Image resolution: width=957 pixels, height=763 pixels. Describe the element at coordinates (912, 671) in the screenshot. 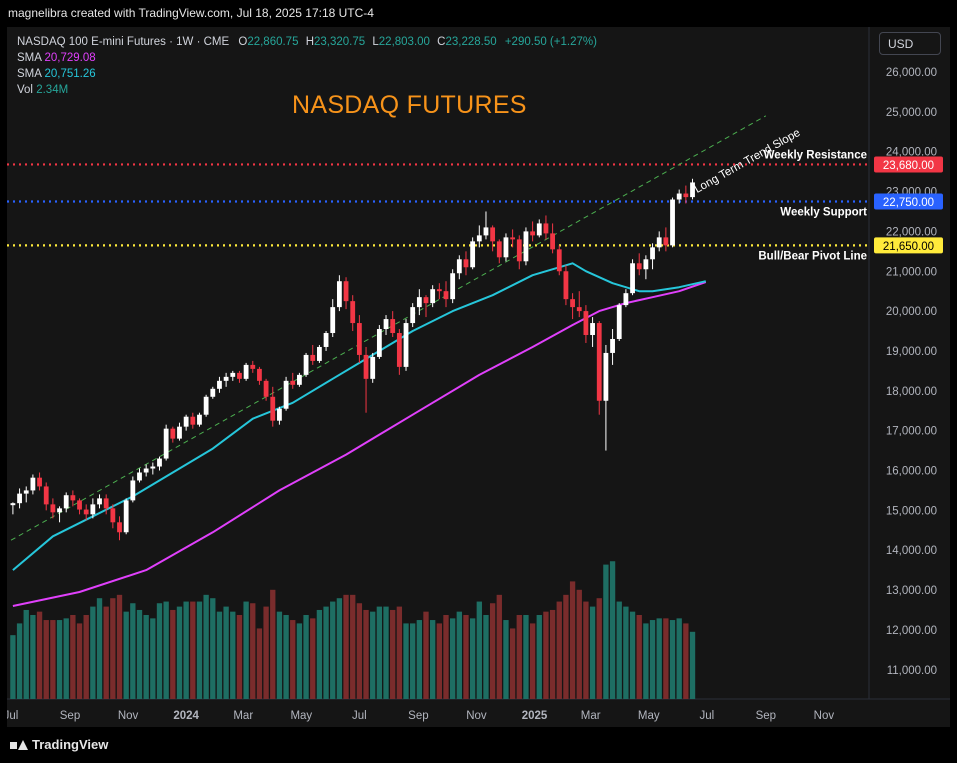

I see `y-tick-label: 11,000.00` at that location.